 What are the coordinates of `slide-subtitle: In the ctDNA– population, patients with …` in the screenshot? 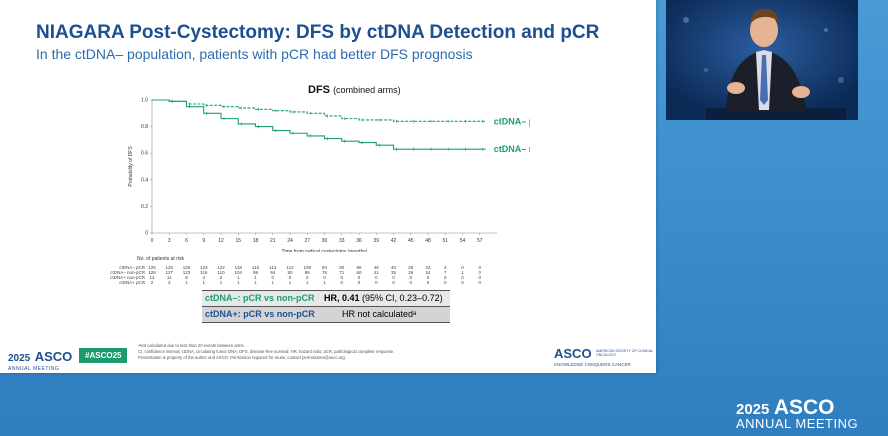 It's located at (254, 54).